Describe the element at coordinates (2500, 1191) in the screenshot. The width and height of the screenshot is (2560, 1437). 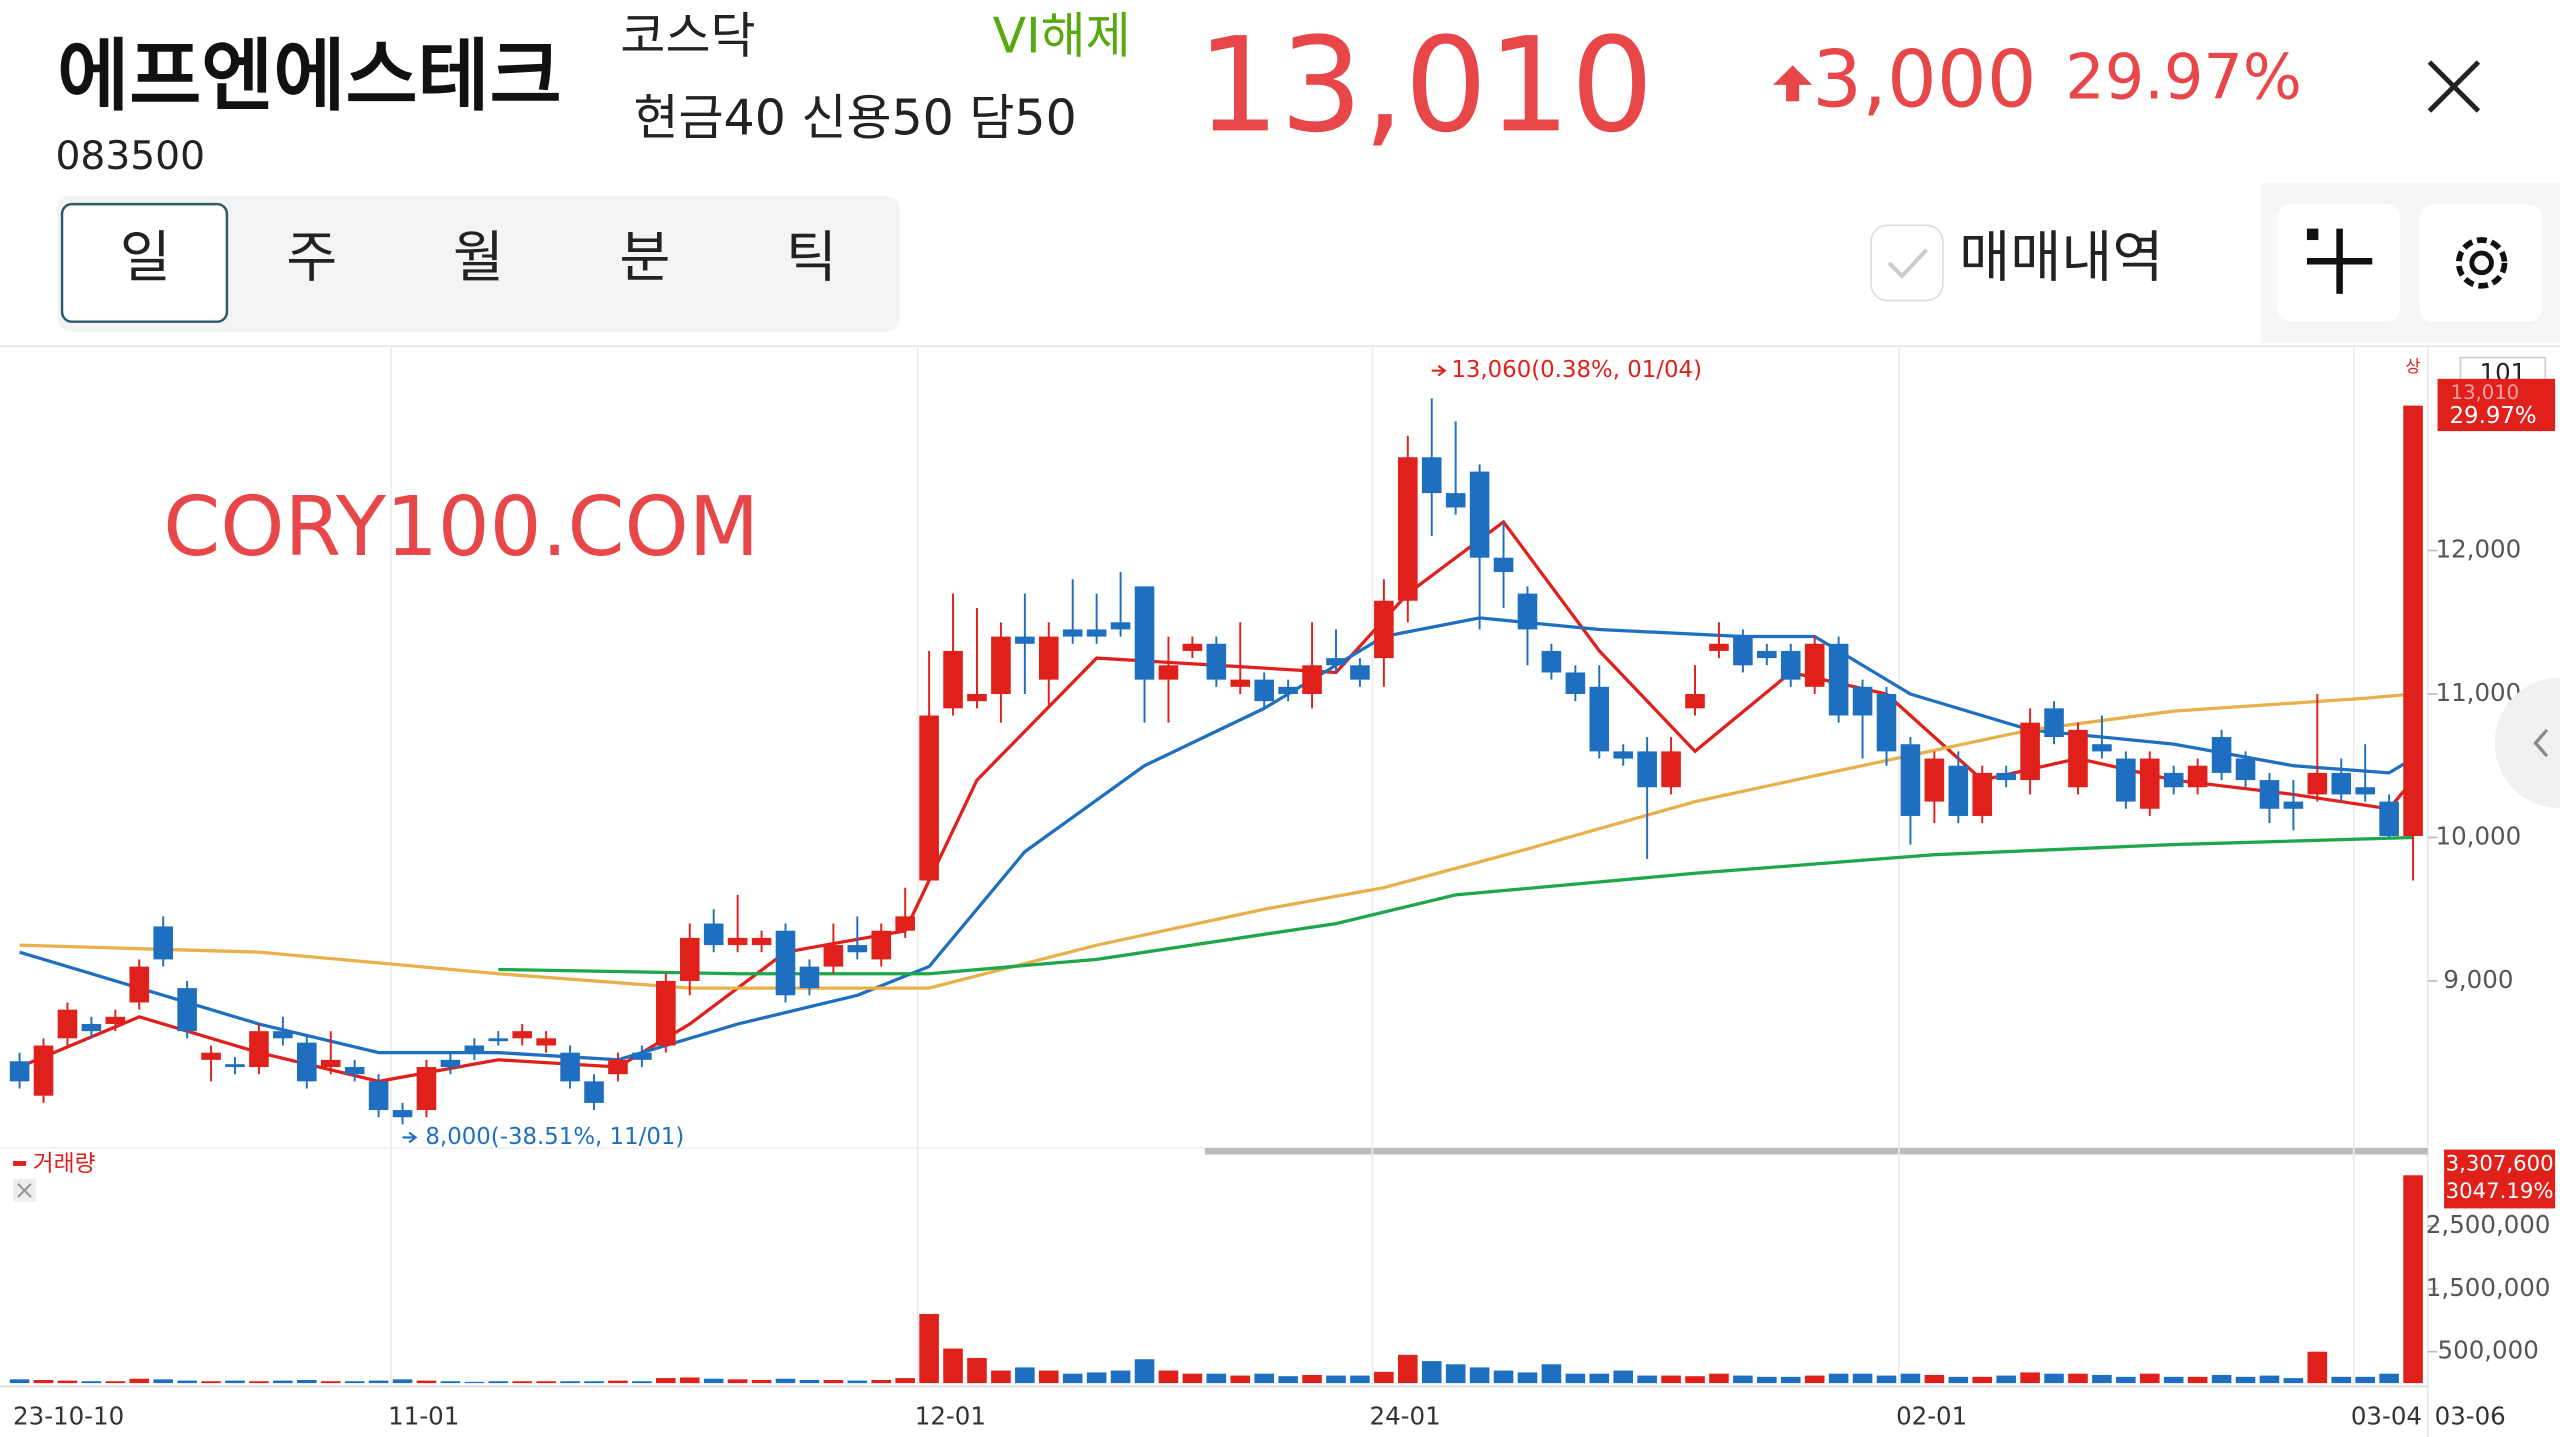
I see `volume-badge-pct: 3047.19%` at that location.